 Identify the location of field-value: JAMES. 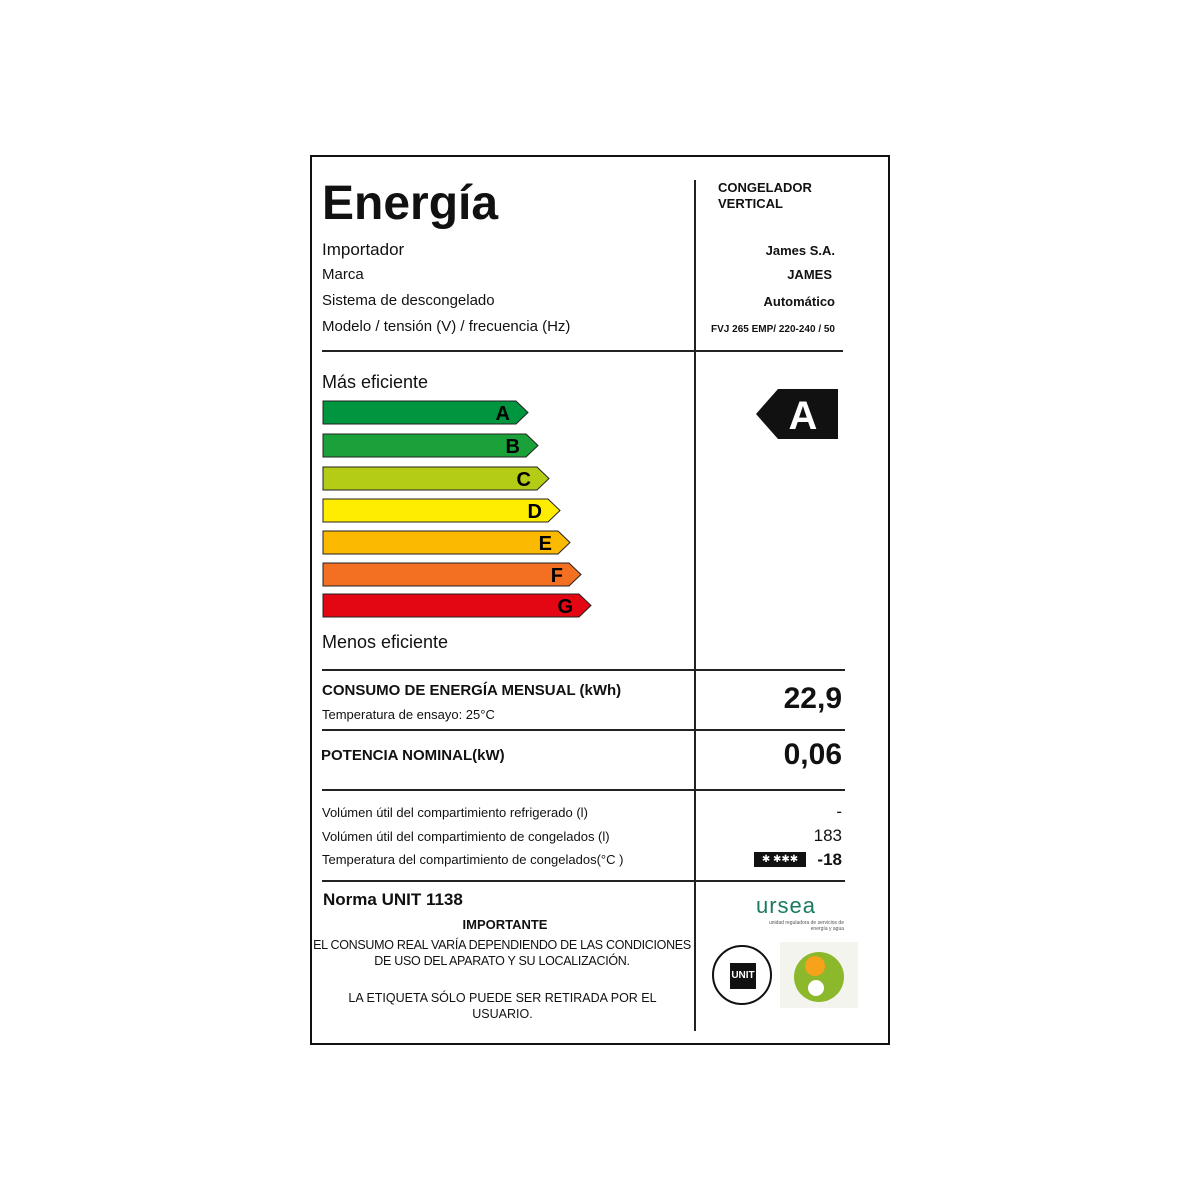
(809, 274).